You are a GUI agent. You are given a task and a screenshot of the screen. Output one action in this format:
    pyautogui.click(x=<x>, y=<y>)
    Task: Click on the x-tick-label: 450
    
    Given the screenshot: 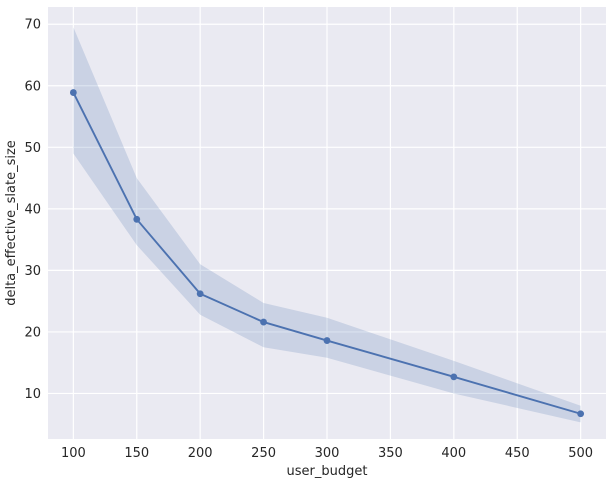 What is the action you would take?
    pyautogui.click(x=517, y=453)
    